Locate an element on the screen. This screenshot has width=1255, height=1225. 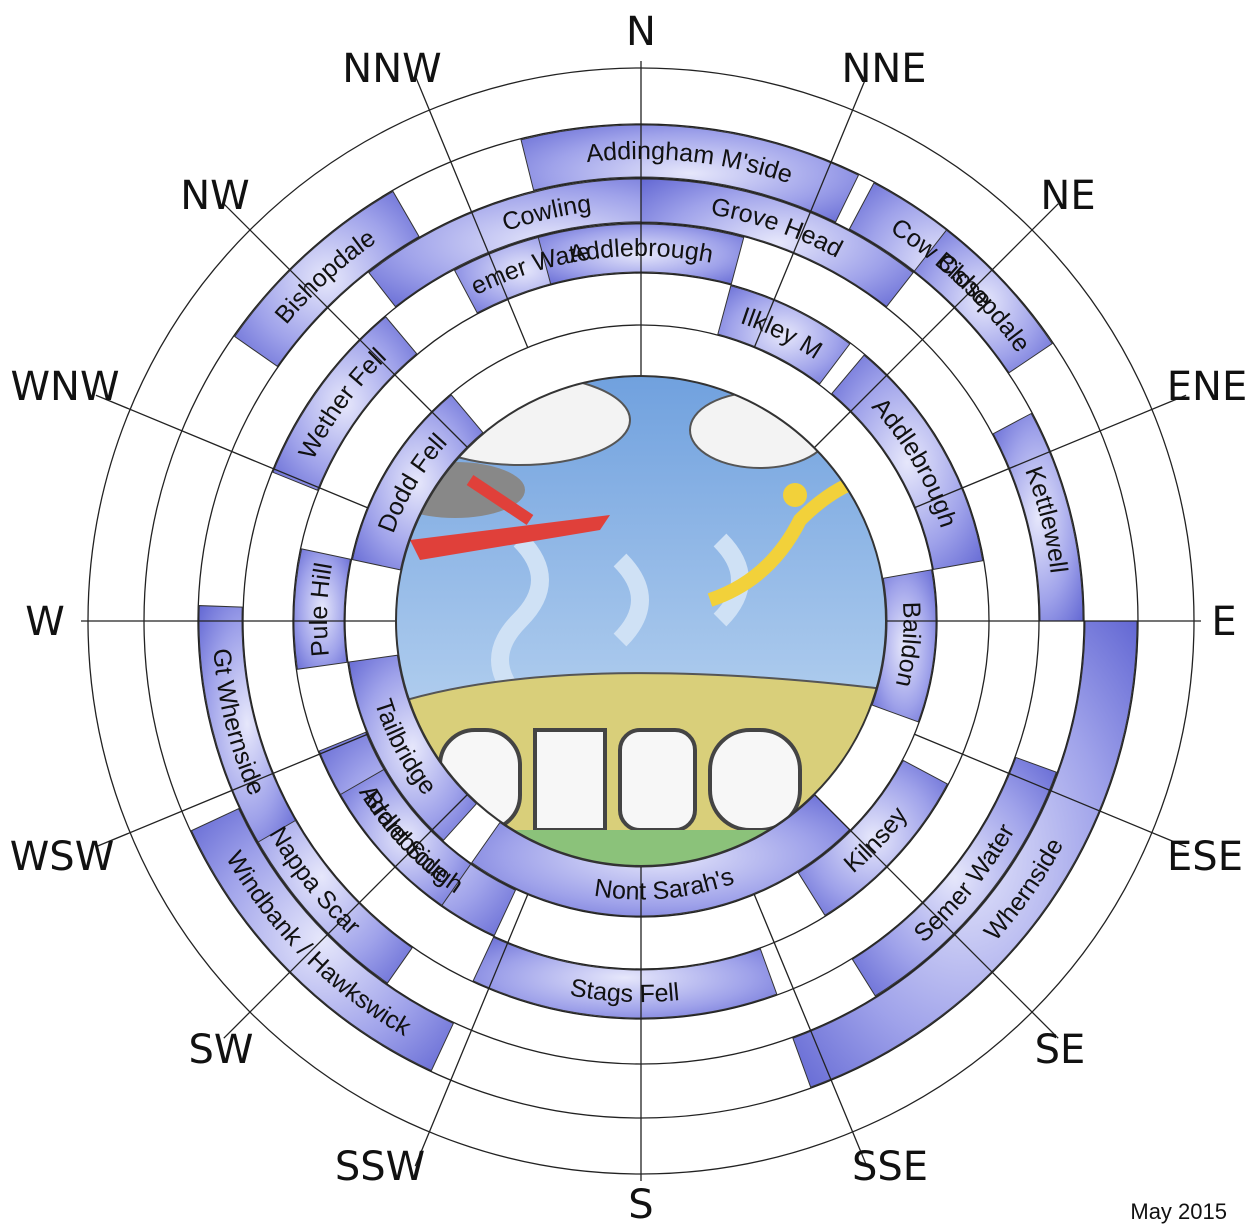
direction-label-wsw: WSW is located at coordinates (62, 857).